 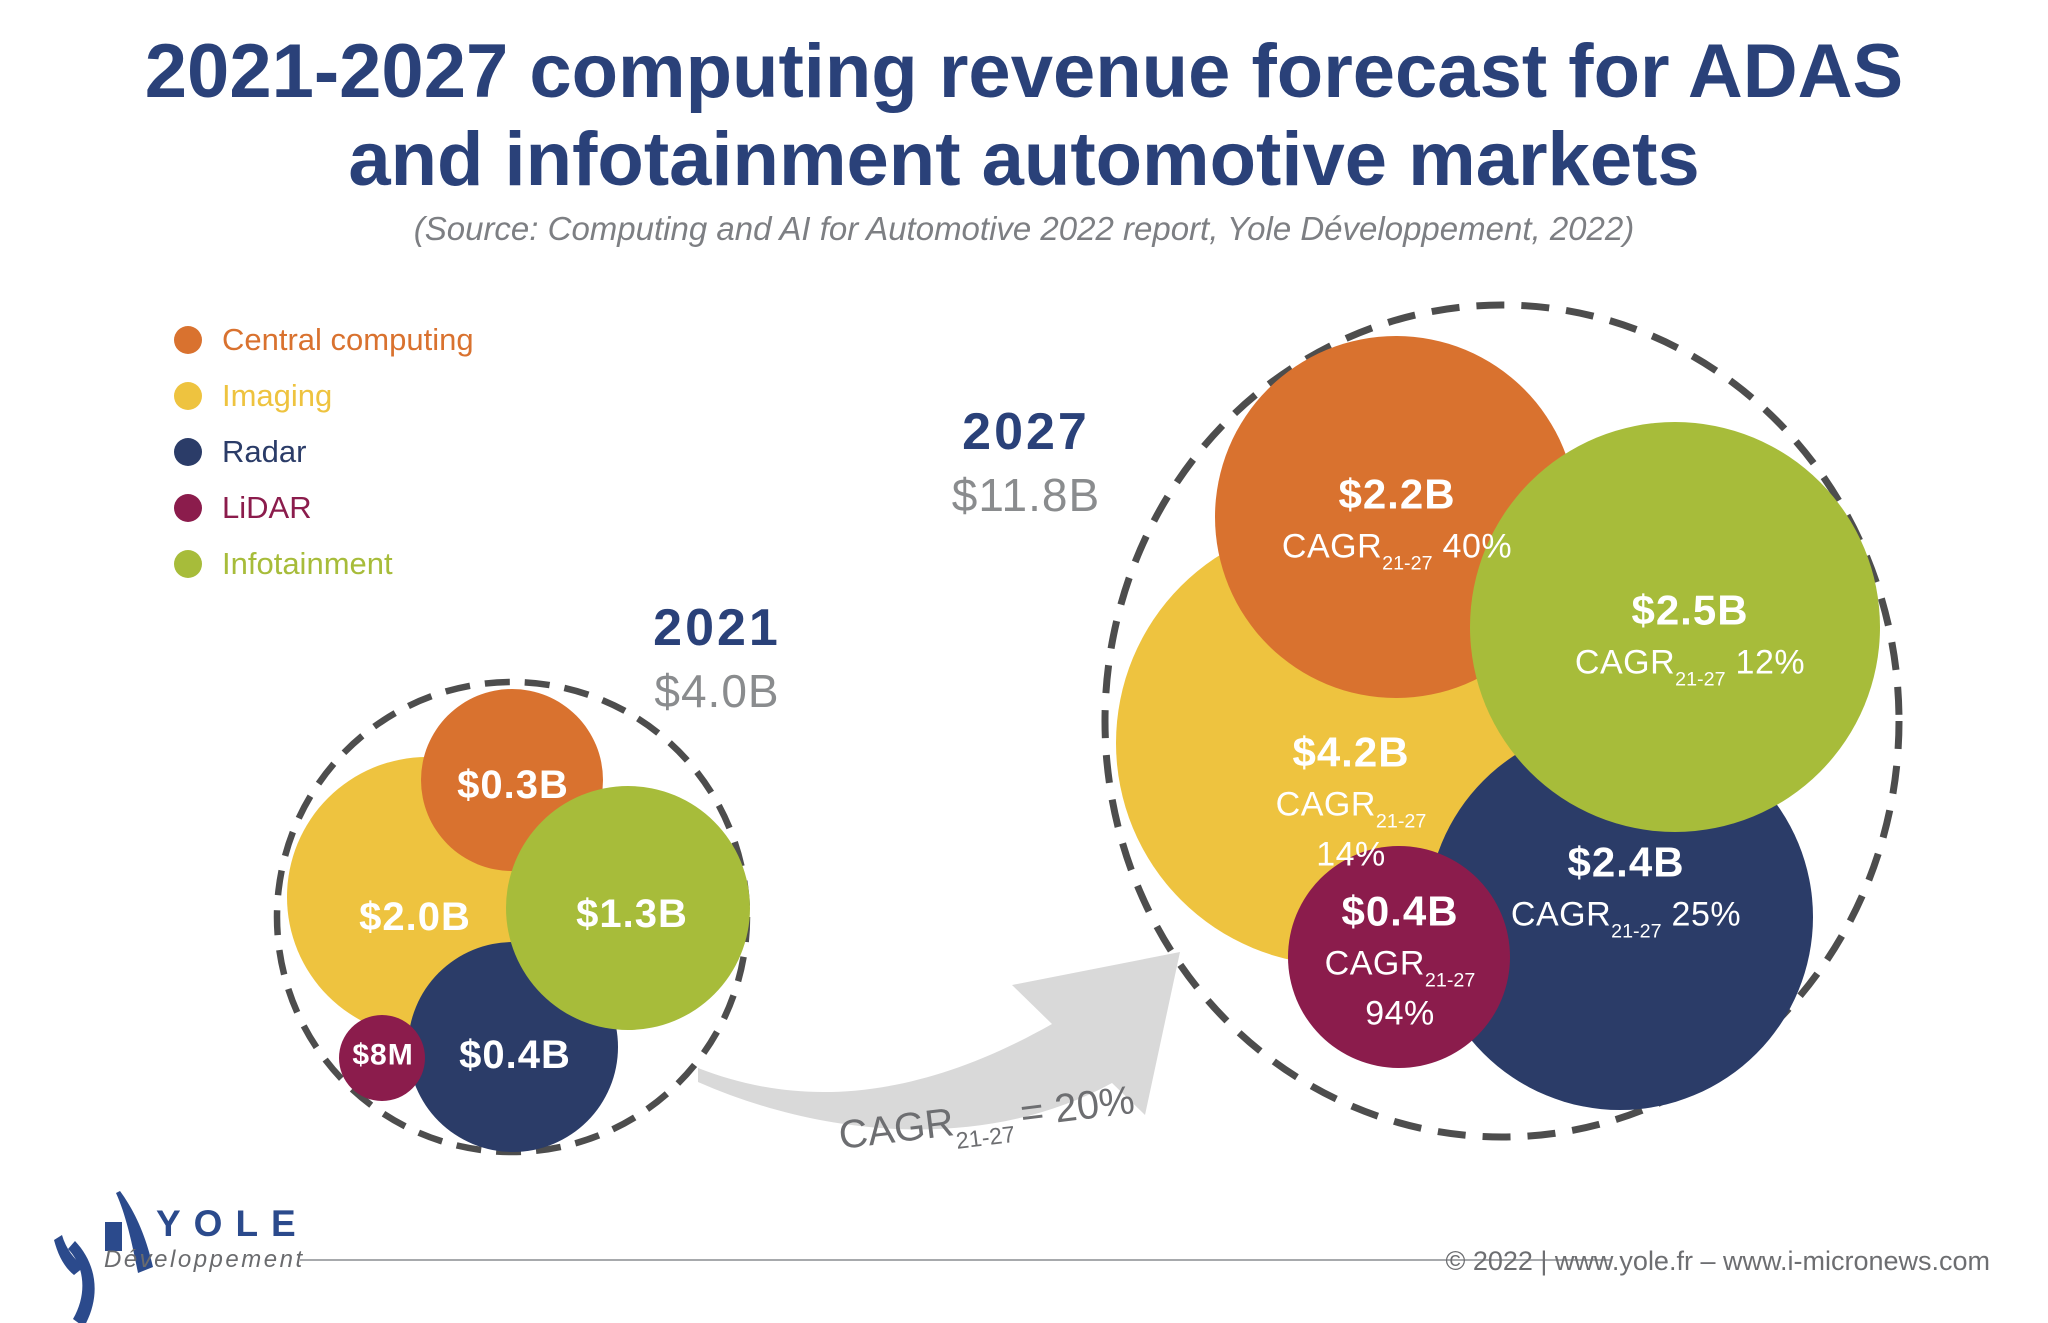 What do you see at coordinates (307, 563) in the screenshot?
I see `legend-label-infotainment: Infotainment` at bounding box center [307, 563].